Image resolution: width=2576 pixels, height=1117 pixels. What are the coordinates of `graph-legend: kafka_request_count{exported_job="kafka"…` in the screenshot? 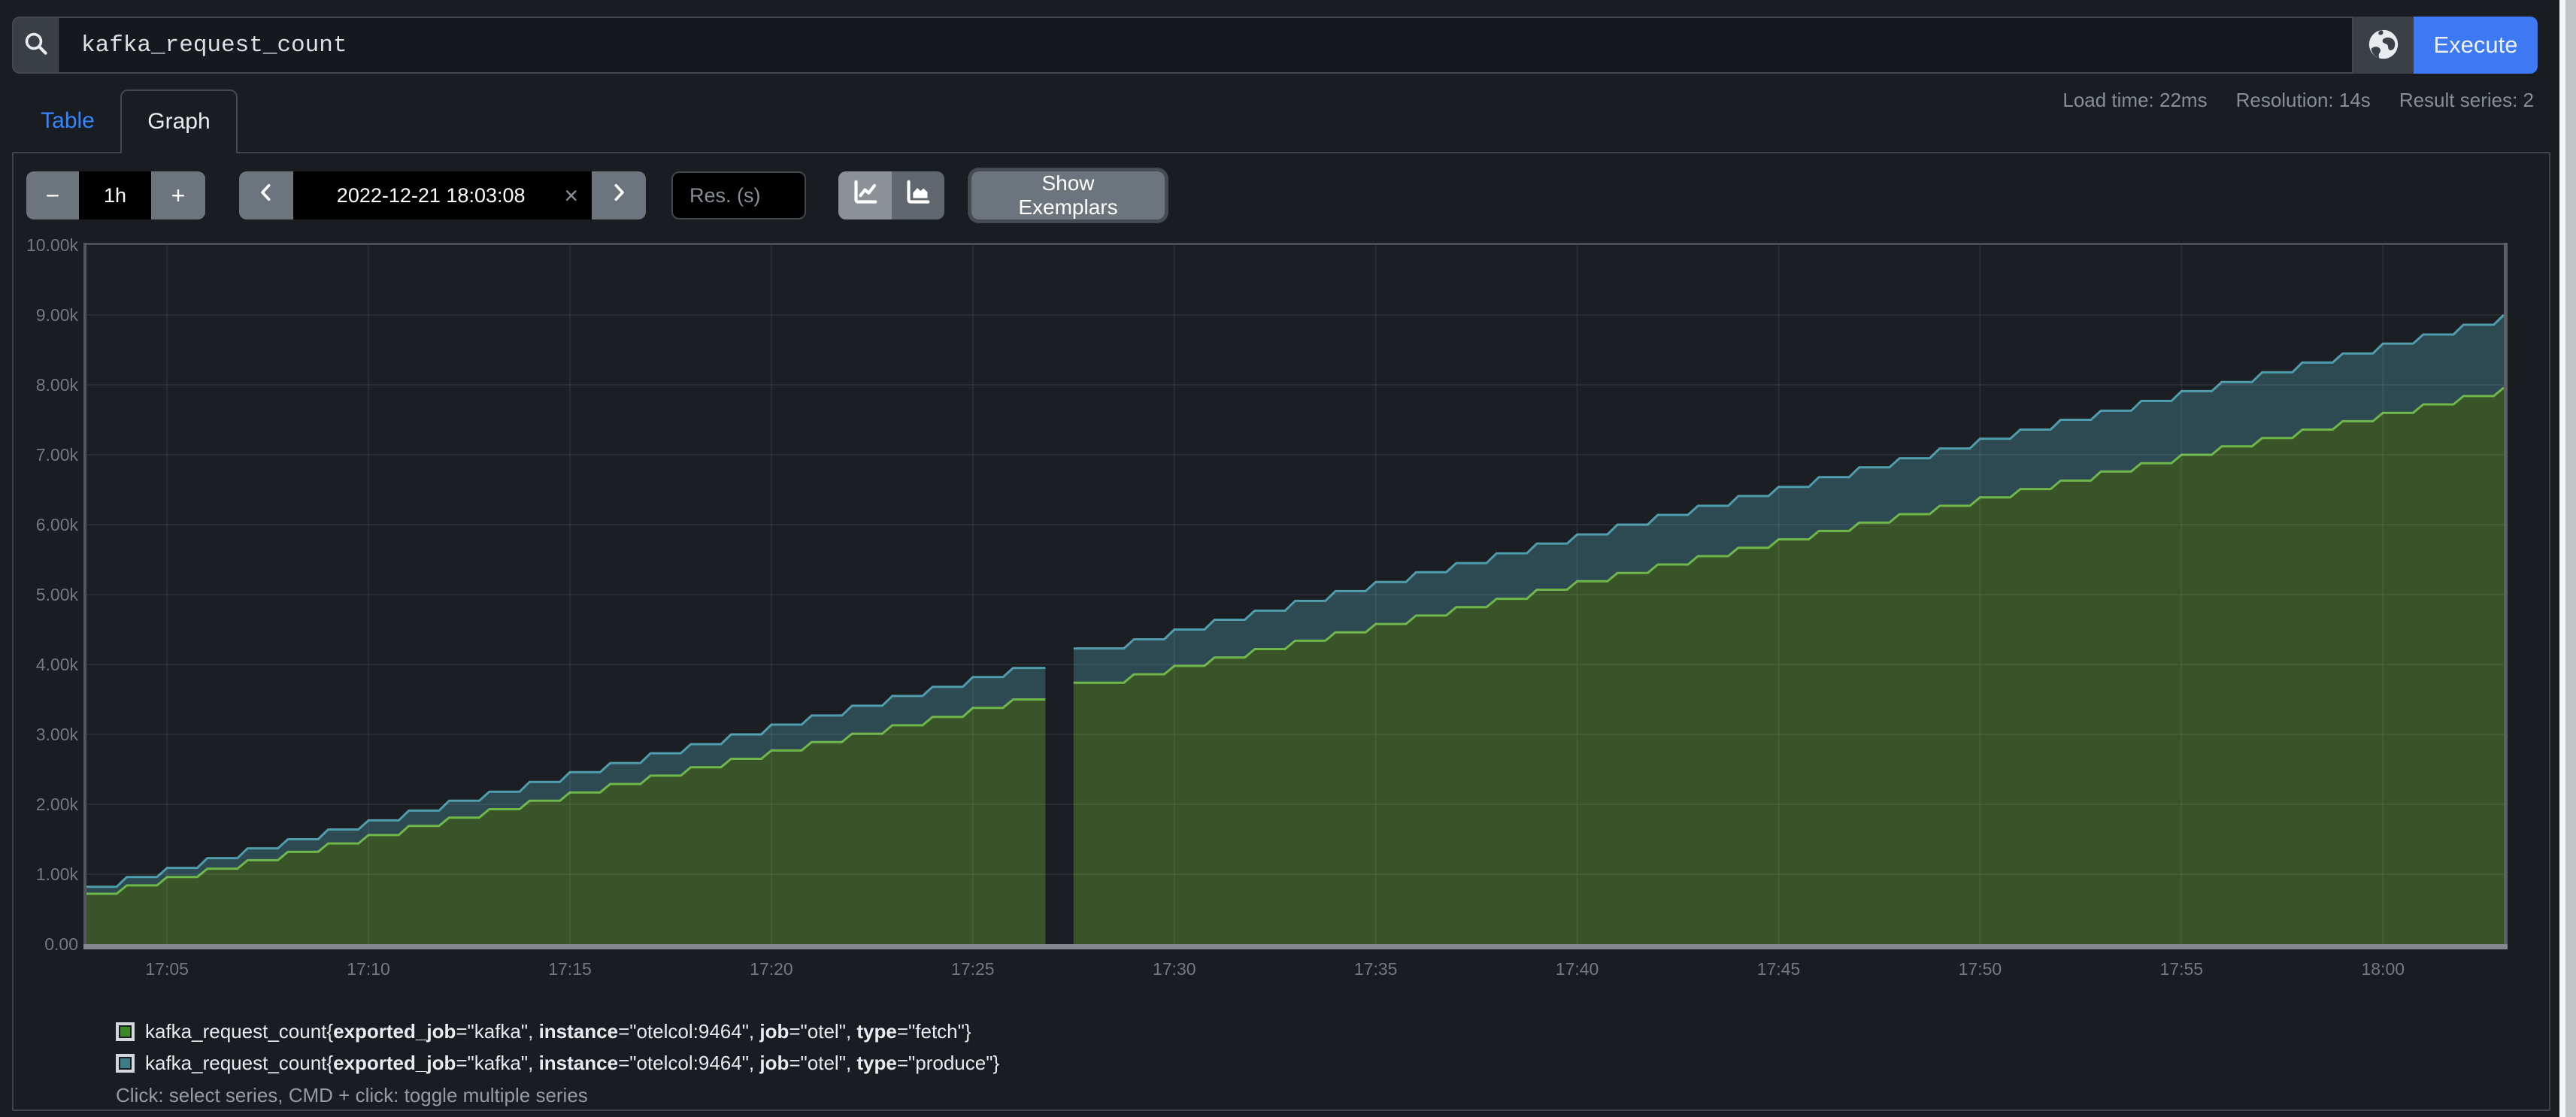 It's located at (557, 1047).